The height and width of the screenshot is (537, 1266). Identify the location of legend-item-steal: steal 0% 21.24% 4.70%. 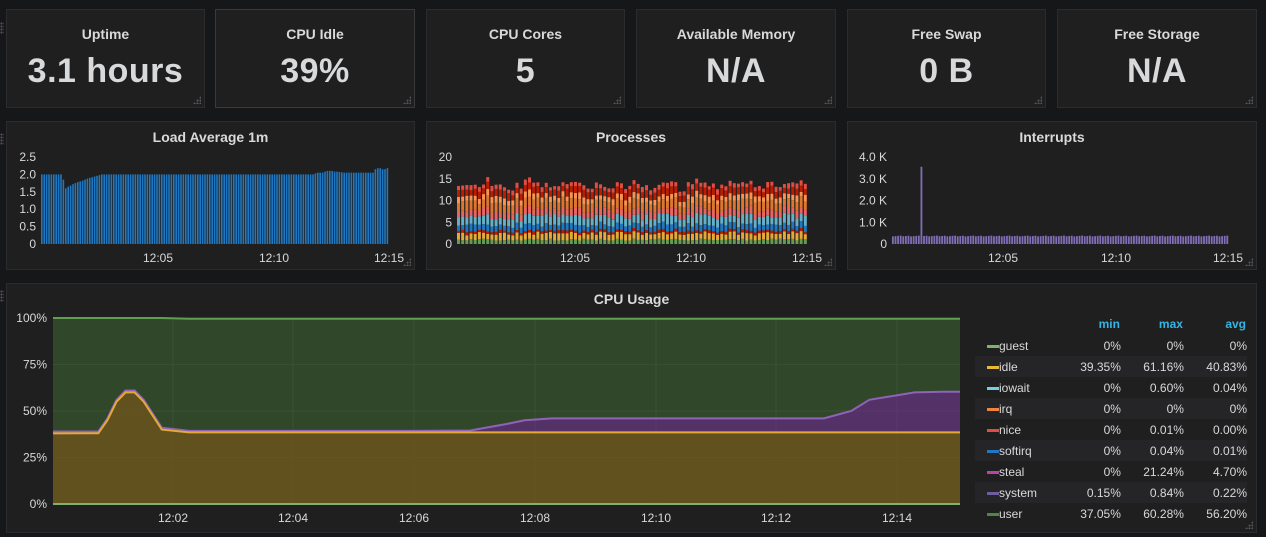
(1111, 471).